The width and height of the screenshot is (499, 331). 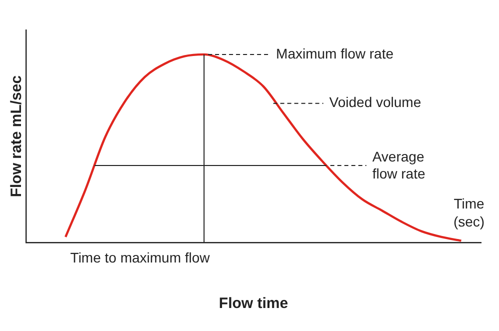 I want to click on annotation: Voided volume, so click(x=375, y=102).